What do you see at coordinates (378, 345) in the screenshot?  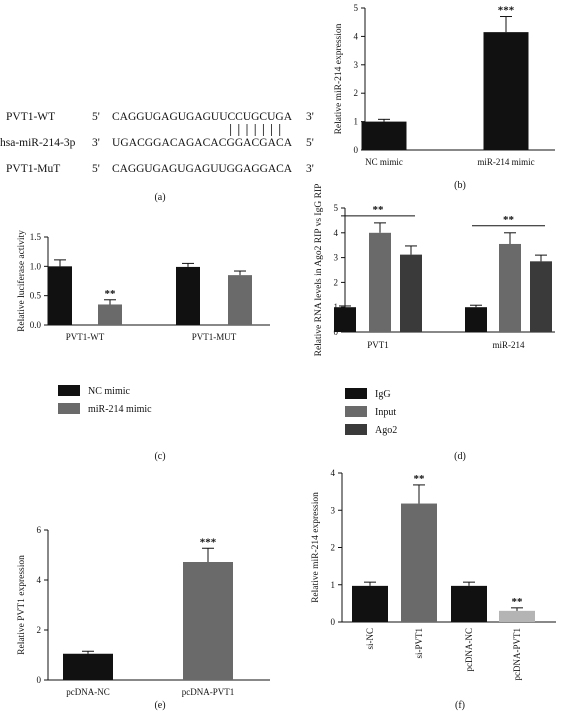 I see `x-tick-label: PVT1` at bounding box center [378, 345].